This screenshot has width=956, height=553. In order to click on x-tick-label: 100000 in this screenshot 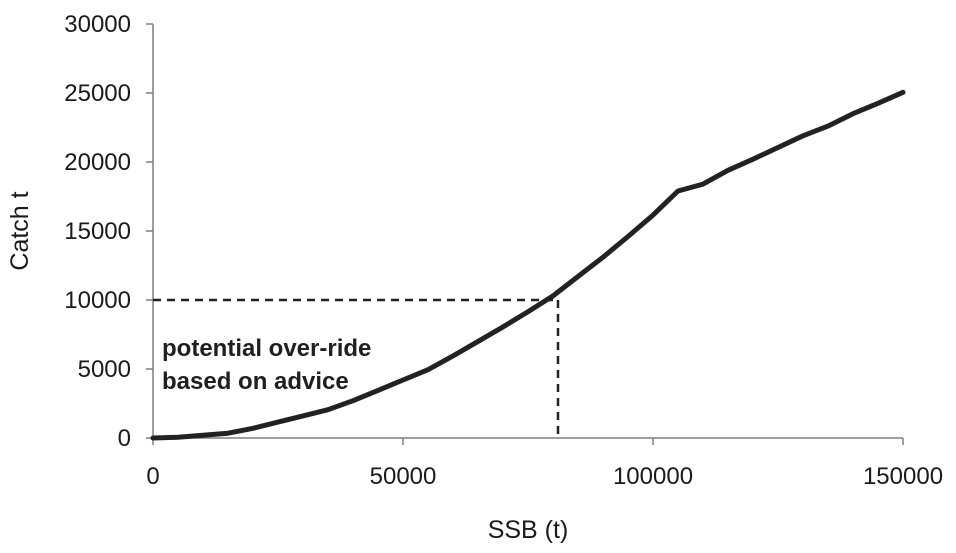, I will do `click(653, 476)`.